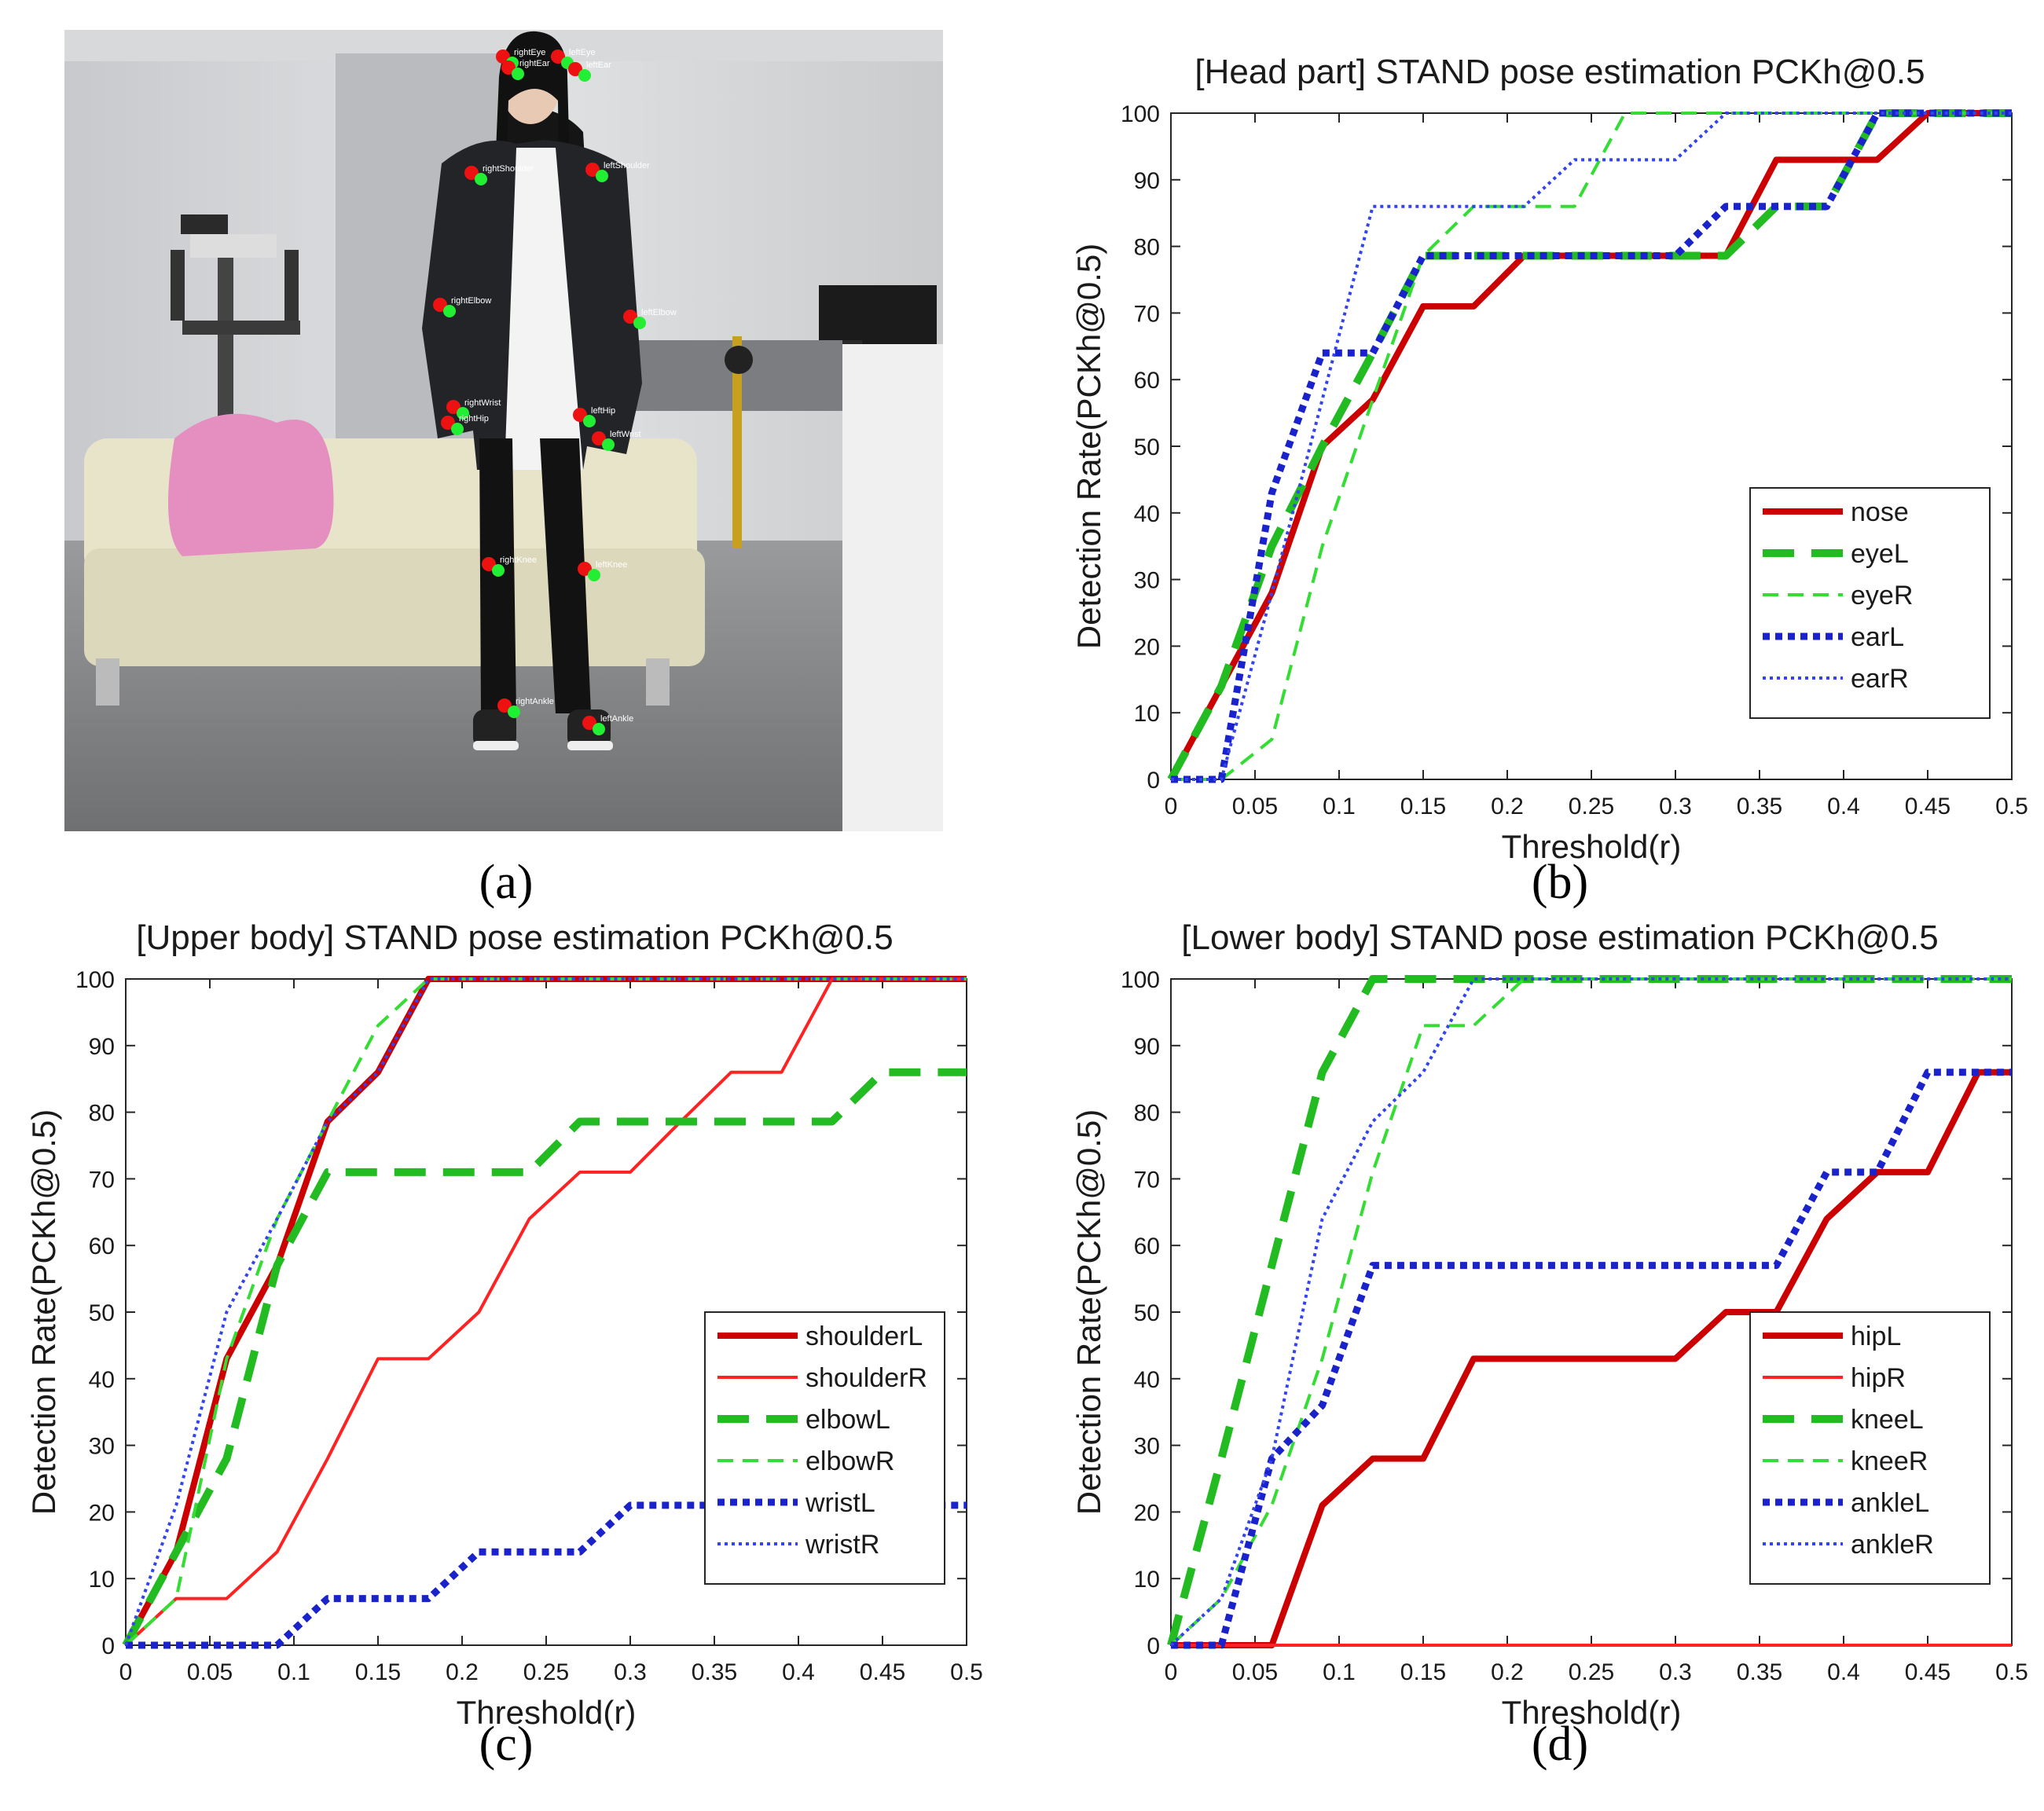 The height and width of the screenshot is (1811, 2044). I want to click on keypoint-label: leftHip, so click(603, 411).